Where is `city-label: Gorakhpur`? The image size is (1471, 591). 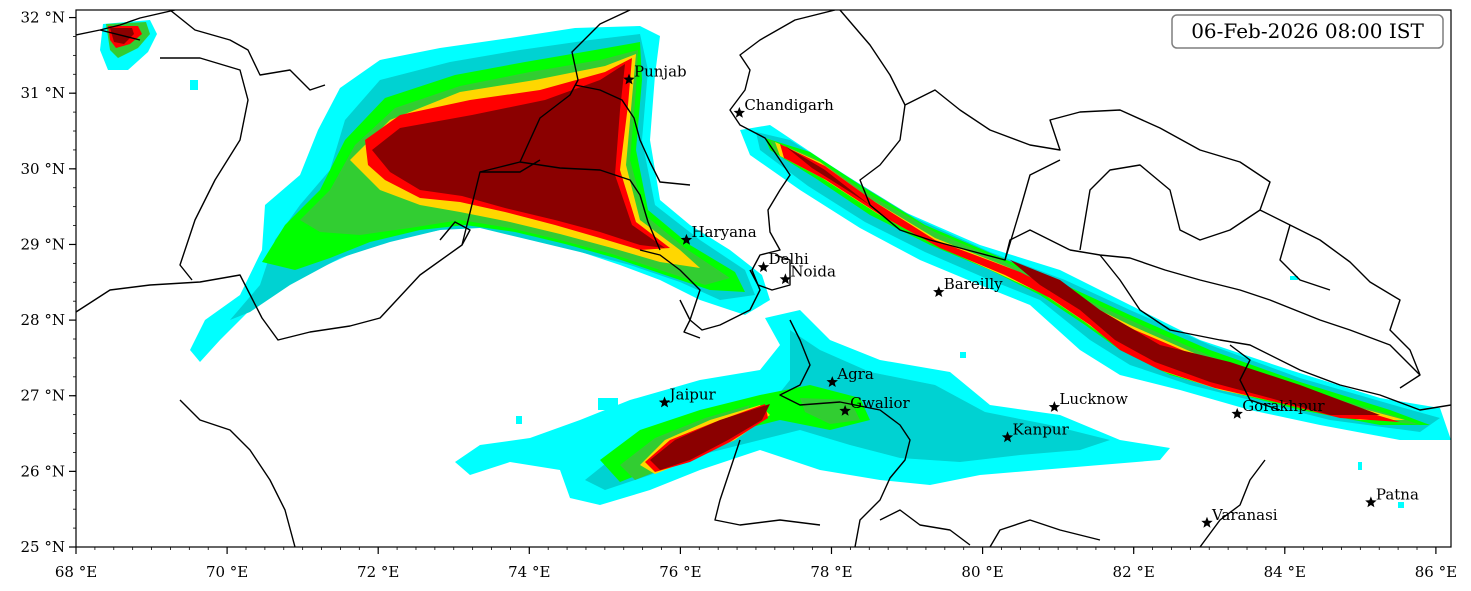
city-label: Gorakhpur is located at coordinates (1283, 406).